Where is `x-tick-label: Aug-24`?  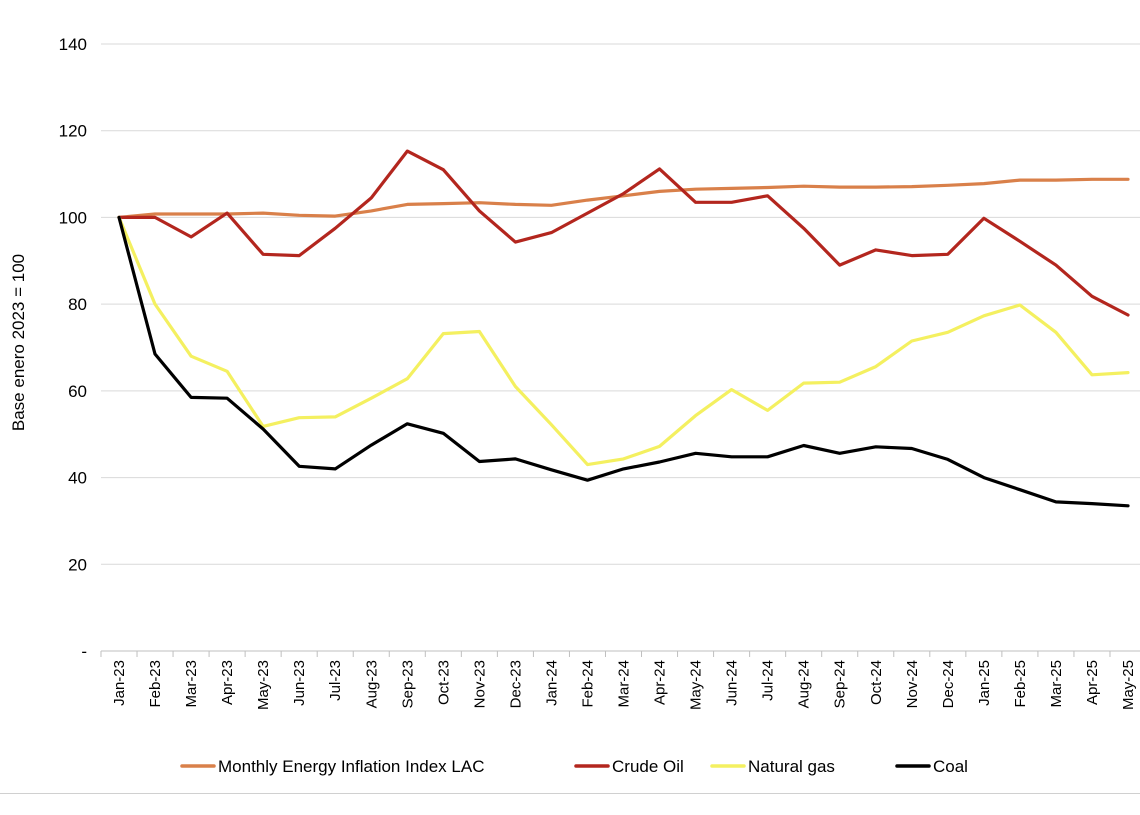 x-tick-label: Aug-24 is located at coordinates (804, 684).